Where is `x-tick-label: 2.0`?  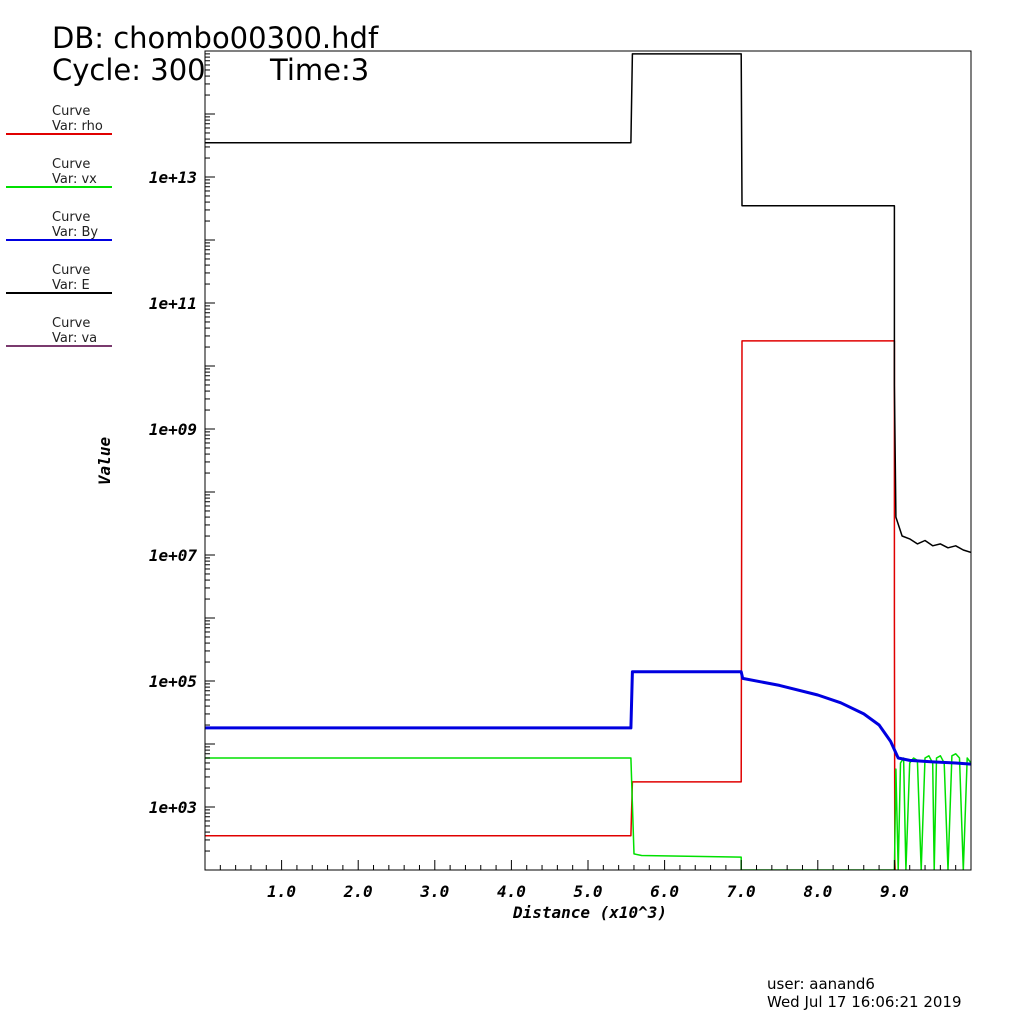 x-tick-label: 2.0 is located at coordinates (358, 891).